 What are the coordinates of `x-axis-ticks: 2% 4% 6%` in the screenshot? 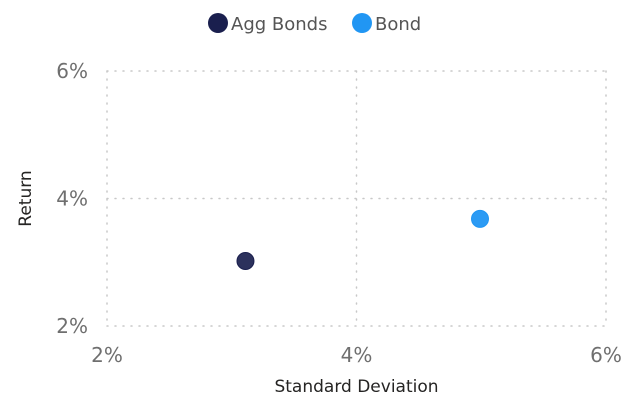 It's located at (356, 355).